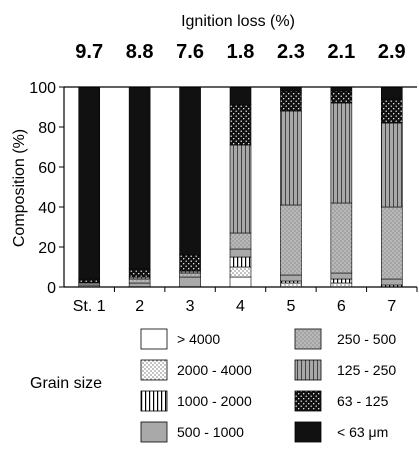  I want to click on legend-label: 1000 - 2000, so click(214, 401).